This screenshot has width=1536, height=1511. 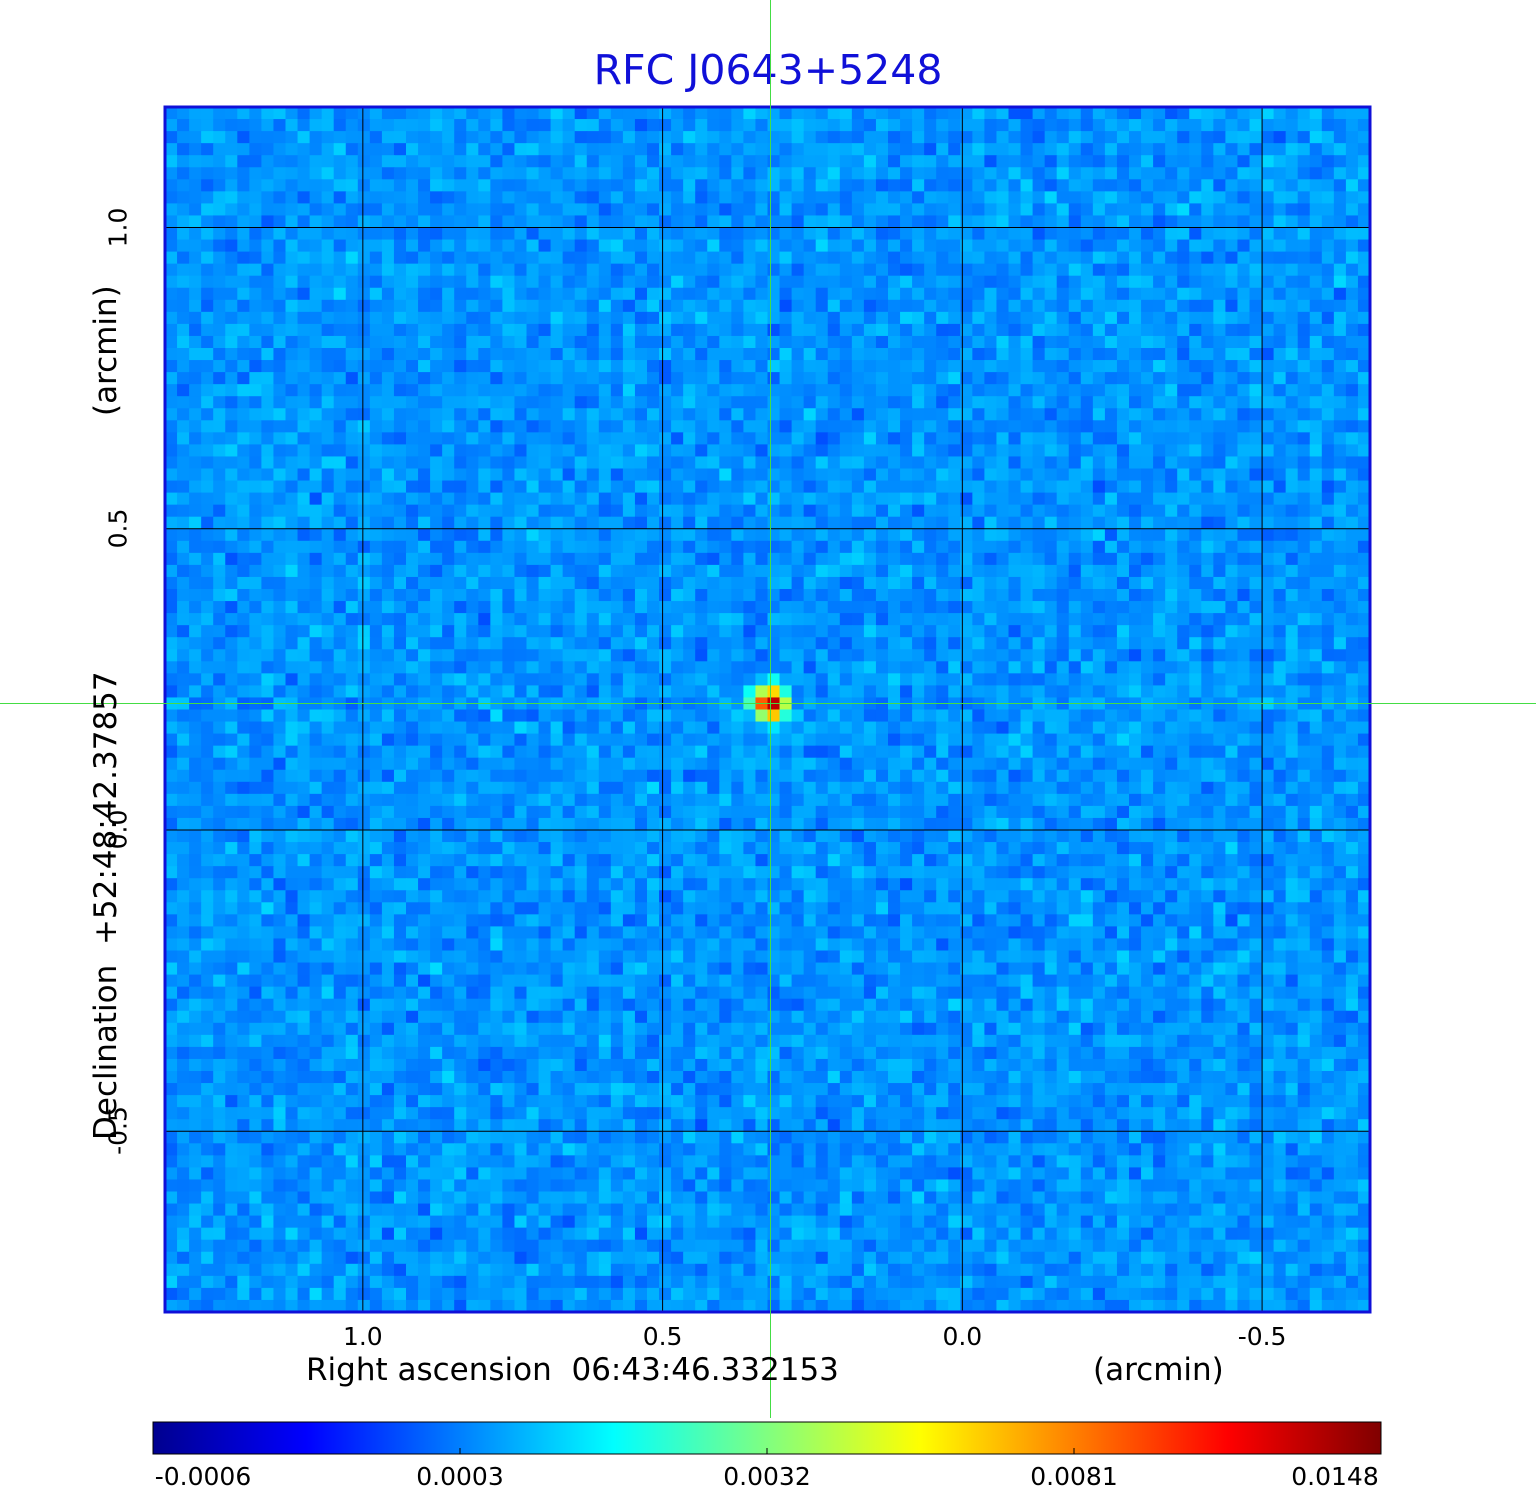 What do you see at coordinates (460, 1476) in the screenshot?
I see `colorbar-tick-label: 0.0003` at bounding box center [460, 1476].